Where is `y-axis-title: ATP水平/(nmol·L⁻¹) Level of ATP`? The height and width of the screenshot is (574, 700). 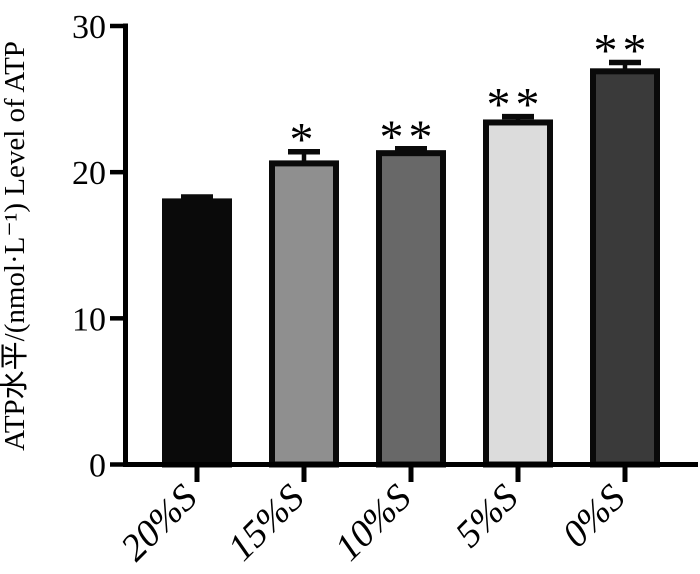
y-axis-title: ATP水平/(nmol·L⁻¹) Level of ATP is located at coordinates (15, 246).